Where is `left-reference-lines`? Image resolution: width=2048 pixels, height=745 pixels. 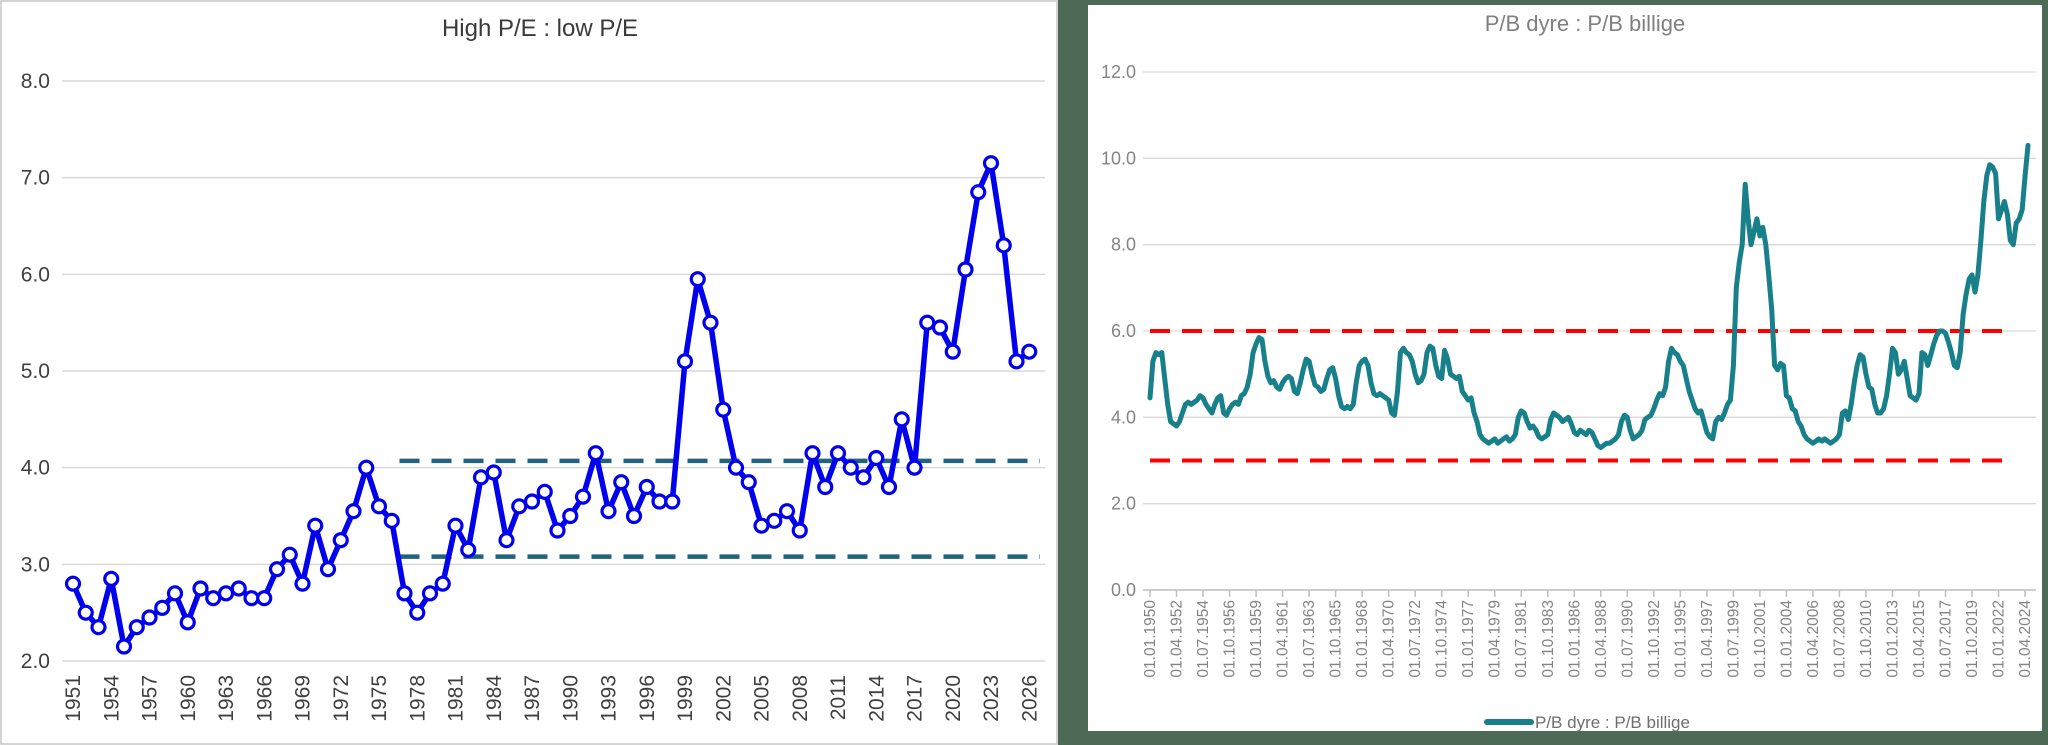
left-reference-lines is located at coordinates (719, 508).